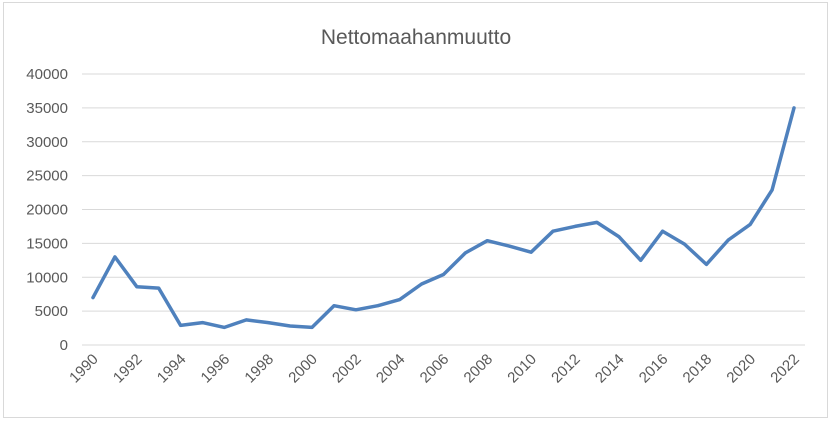 The height and width of the screenshot is (422, 833). I want to click on data-point-1998, so click(268, 323).